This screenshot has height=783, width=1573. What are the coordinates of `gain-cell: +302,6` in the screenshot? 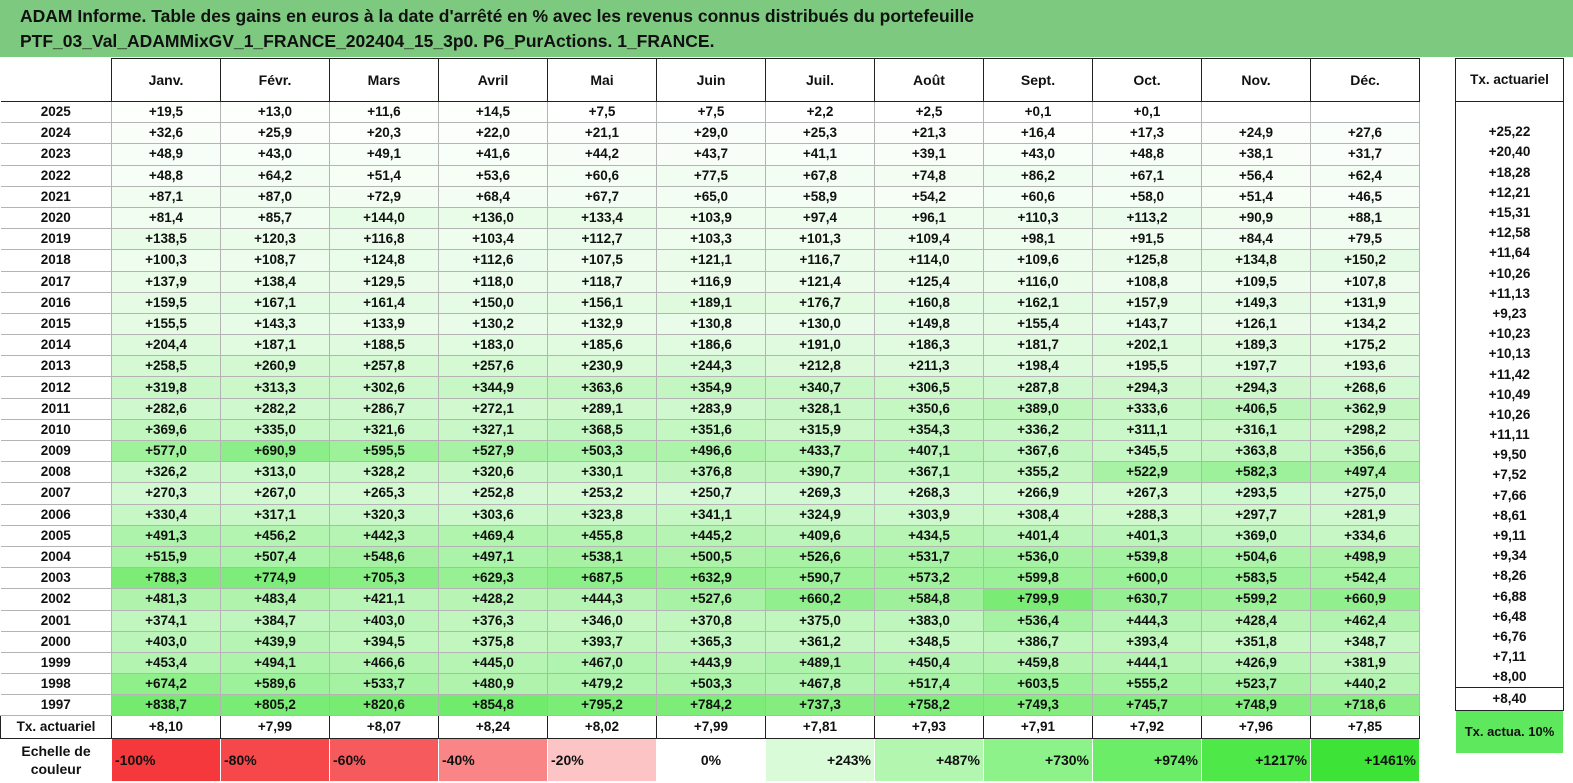 It's located at (384, 387).